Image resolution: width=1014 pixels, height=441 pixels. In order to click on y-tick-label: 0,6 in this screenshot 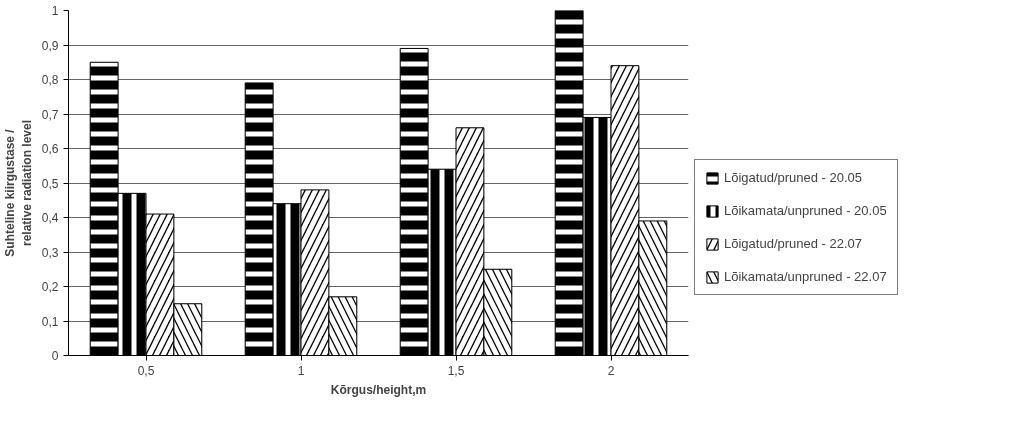, I will do `click(50, 149)`.